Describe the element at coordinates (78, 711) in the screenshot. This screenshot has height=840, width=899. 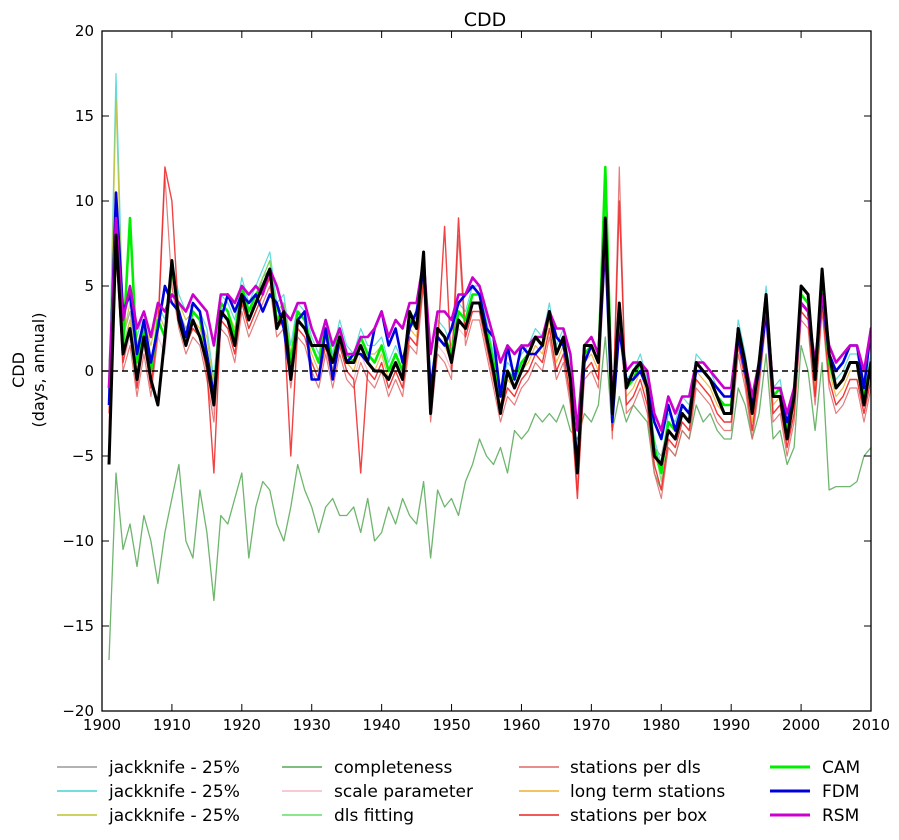
I see `y-tick-label: −20` at that location.